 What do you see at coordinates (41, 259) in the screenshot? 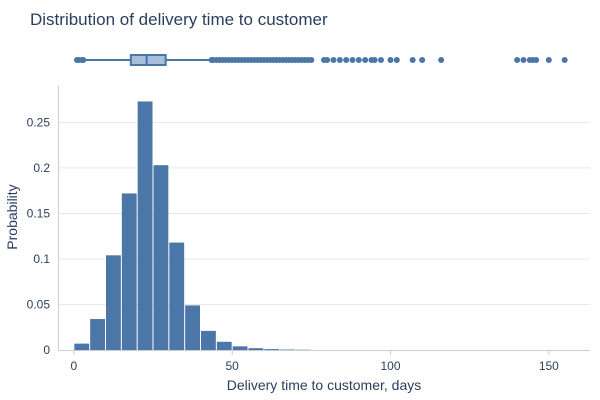
I see `y-tick-label: 0.1` at bounding box center [41, 259].